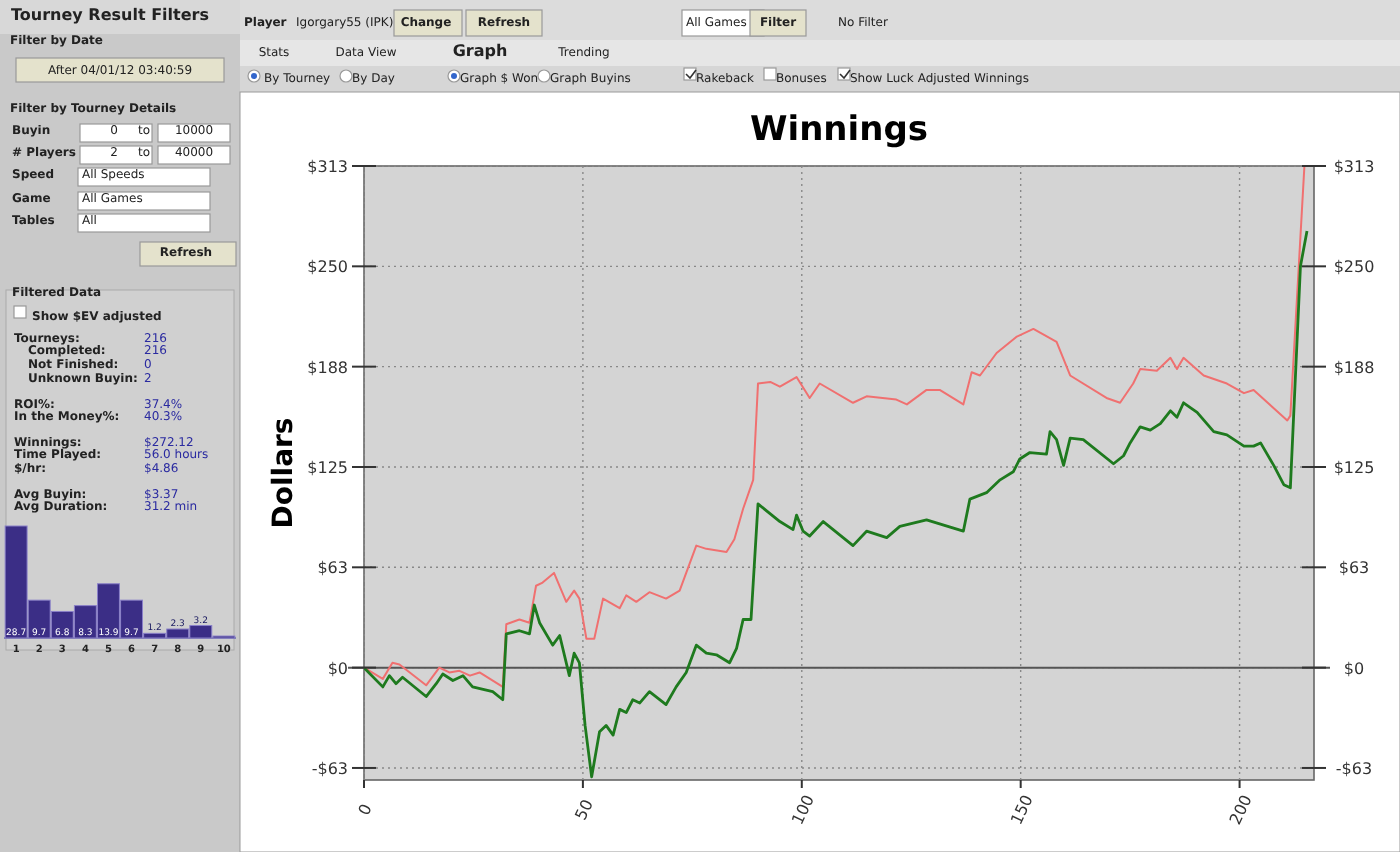 The width and height of the screenshot is (1400, 852). I want to click on y-tick-label: -$63, so click(329, 768).